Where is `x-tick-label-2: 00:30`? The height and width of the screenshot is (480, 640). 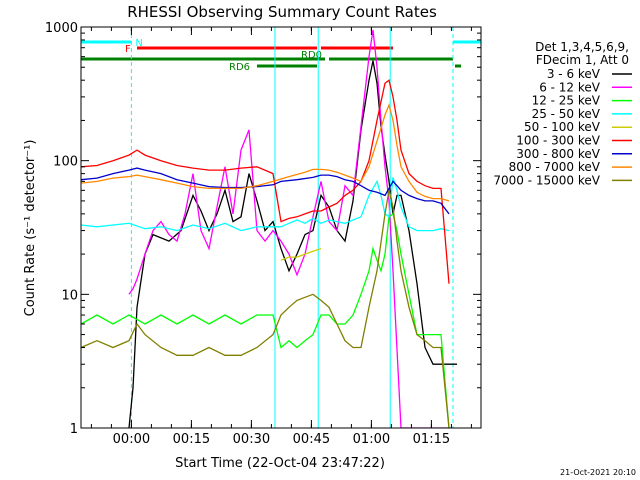 x-tick-label-2: 00:30 is located at coordinates (251, 439).